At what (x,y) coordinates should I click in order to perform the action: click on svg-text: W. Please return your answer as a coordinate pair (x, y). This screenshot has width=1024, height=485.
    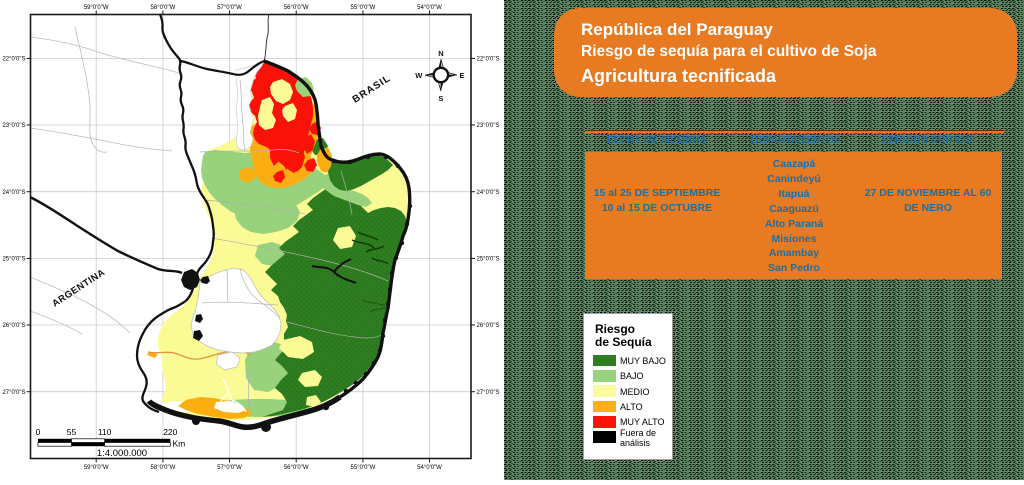
    Looking at the image, I should click on (419, 75).